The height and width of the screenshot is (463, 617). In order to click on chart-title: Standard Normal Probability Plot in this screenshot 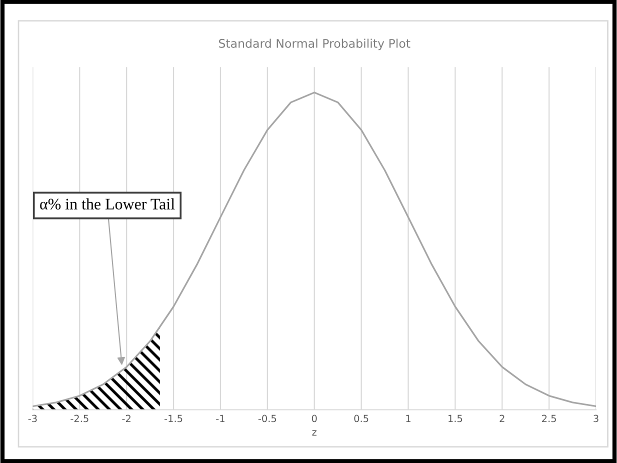, I will do `click(314, 44)`.